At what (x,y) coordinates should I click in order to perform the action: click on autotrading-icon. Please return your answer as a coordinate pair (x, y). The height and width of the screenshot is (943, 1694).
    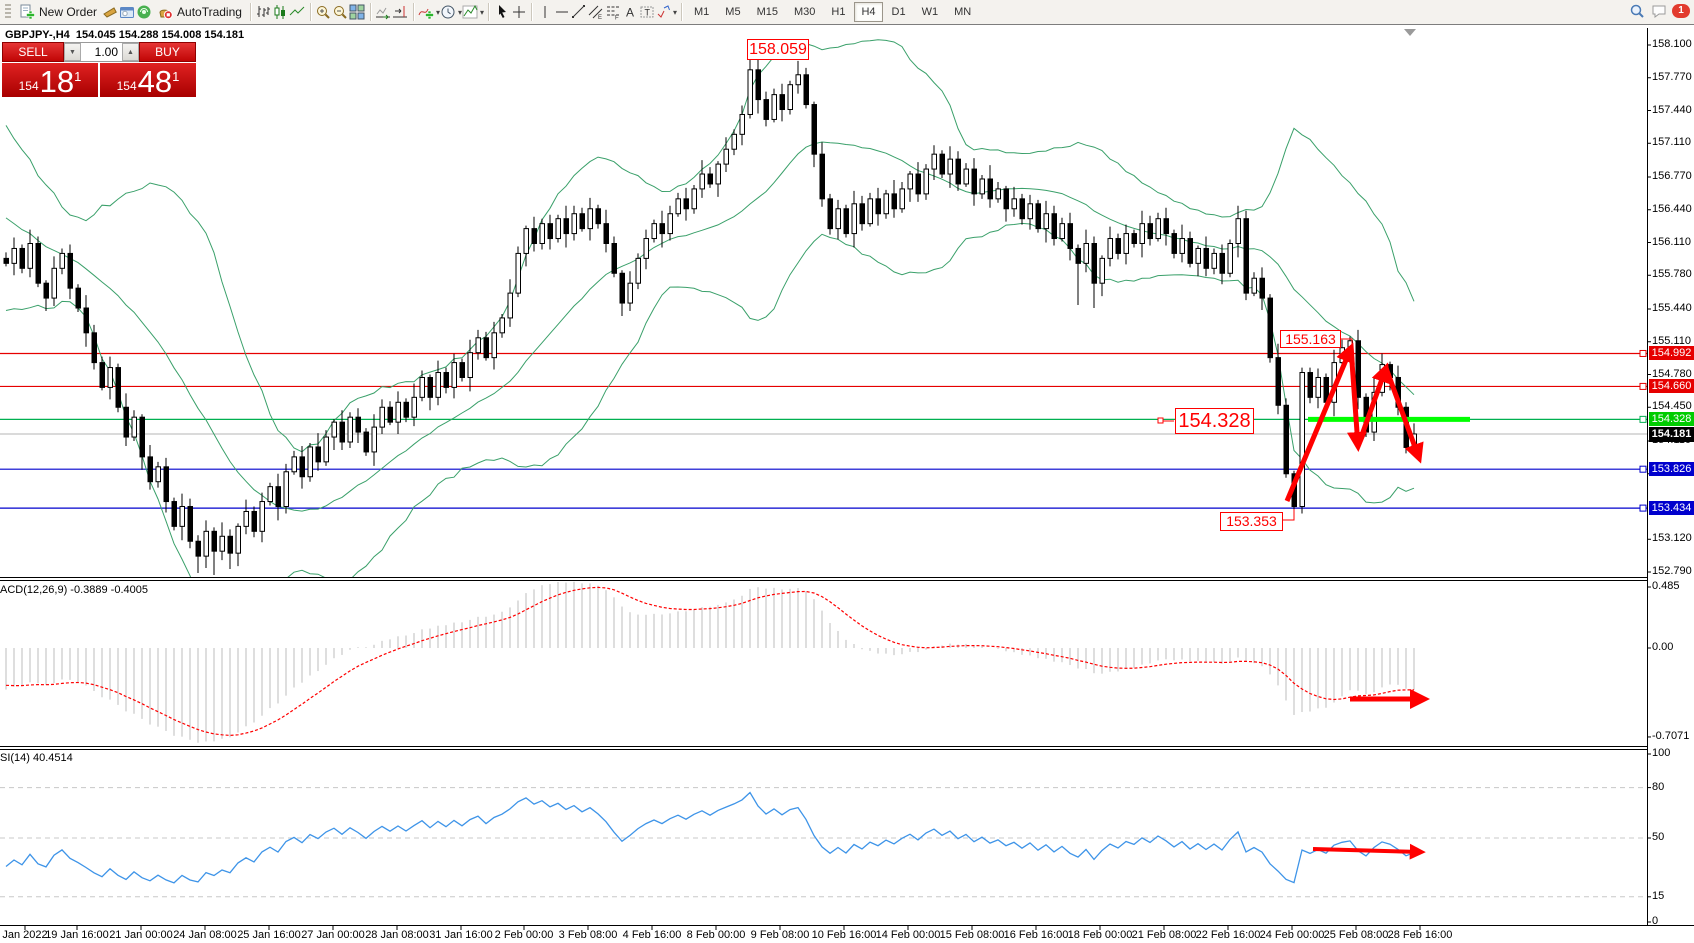
    Looking at the image, I should click on (164, 12).